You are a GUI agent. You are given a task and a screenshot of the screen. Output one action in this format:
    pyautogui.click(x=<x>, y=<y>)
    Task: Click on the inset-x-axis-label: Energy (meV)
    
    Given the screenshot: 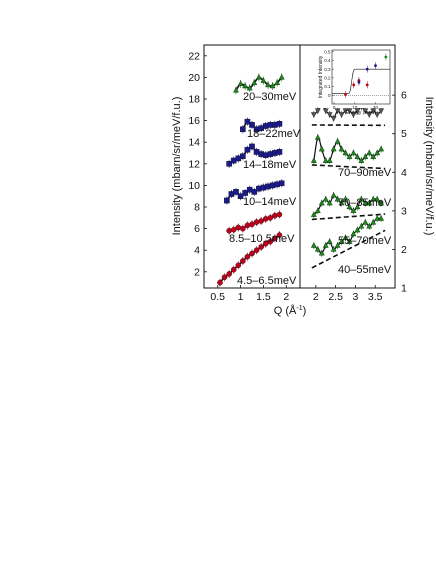 What is the action you would take?
    pyautogui.click(x=361, y=113)
    